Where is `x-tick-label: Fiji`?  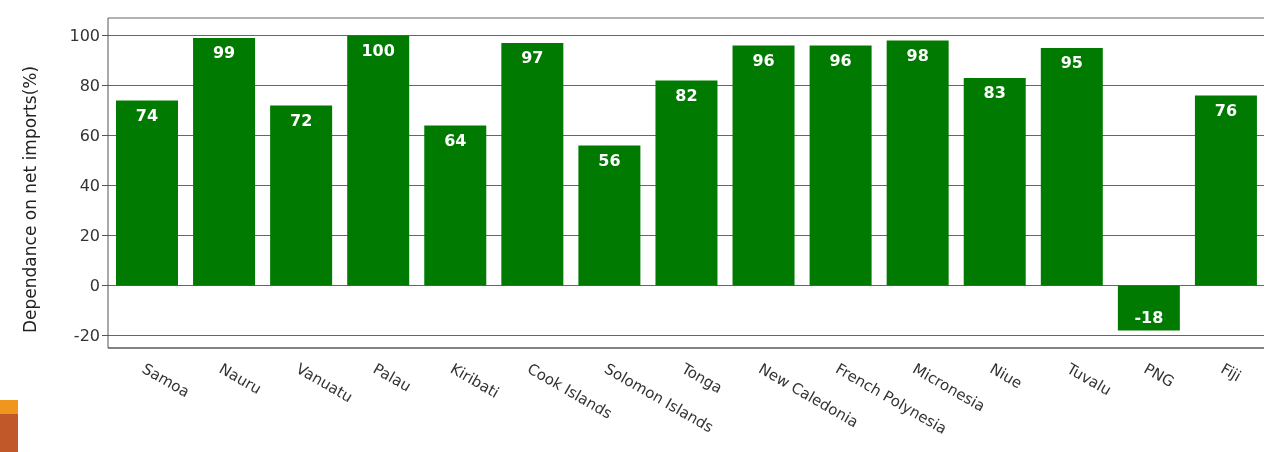 x-tick-label: Fiji is located at coordinates (1231, 372).